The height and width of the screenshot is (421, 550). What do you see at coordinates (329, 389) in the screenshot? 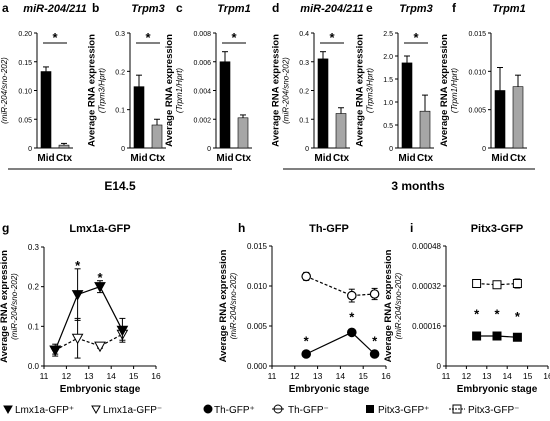
I see `panel-h-xlabel: Embryonic stage` at bounding box center [329, 389].